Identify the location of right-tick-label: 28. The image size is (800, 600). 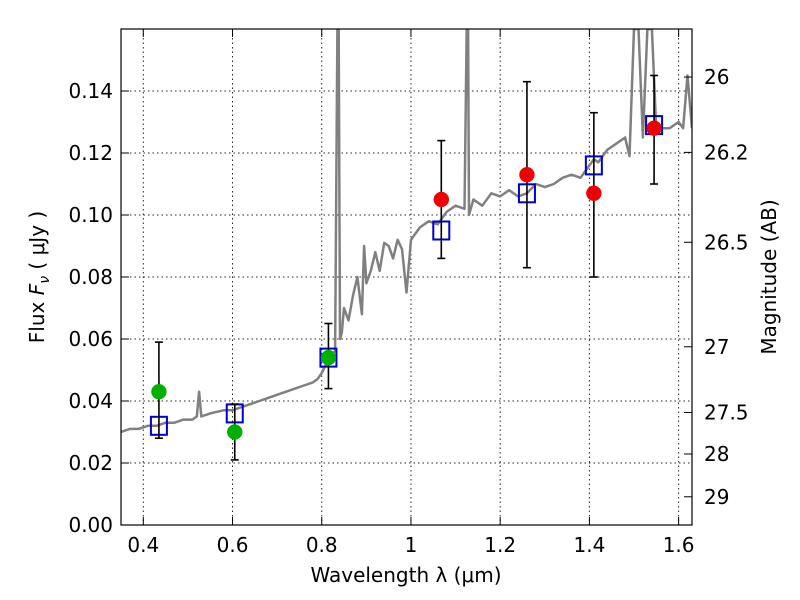
(716, 454).